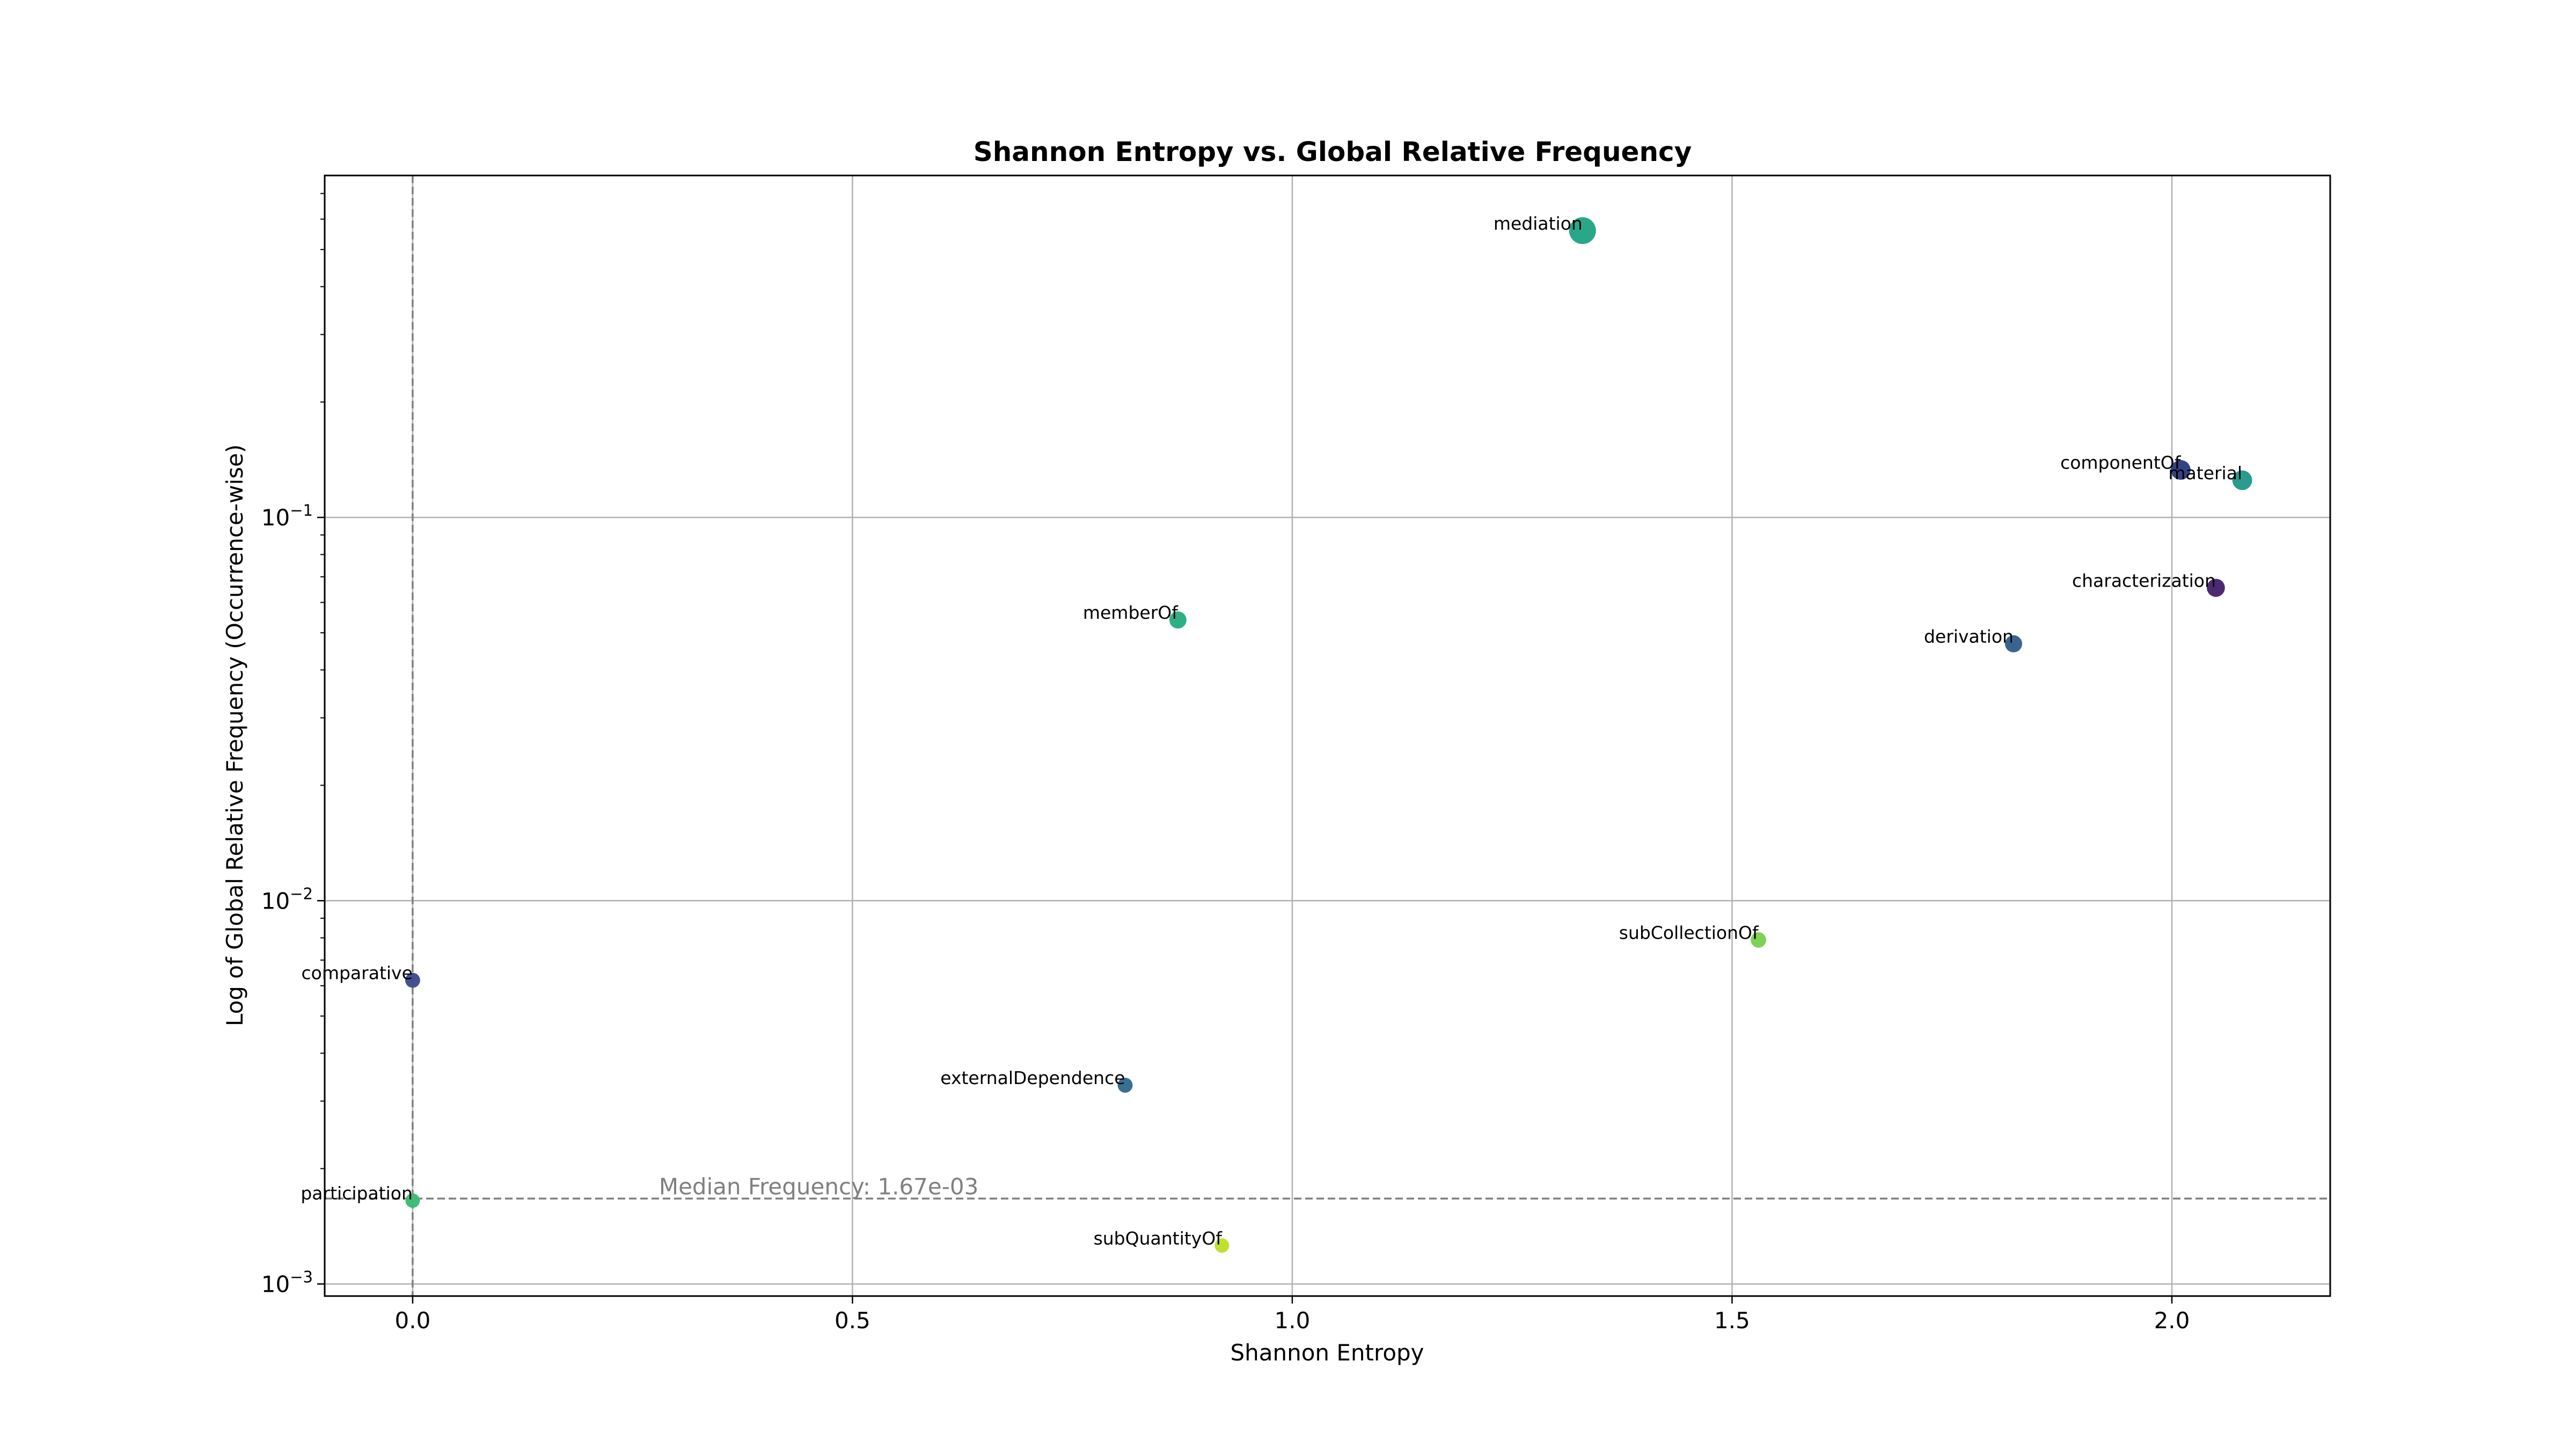  Describe the element at coordinates (819, 1186) in the screenshot. I see `median-label: Median Frequency: 1.67e-03` at that location.